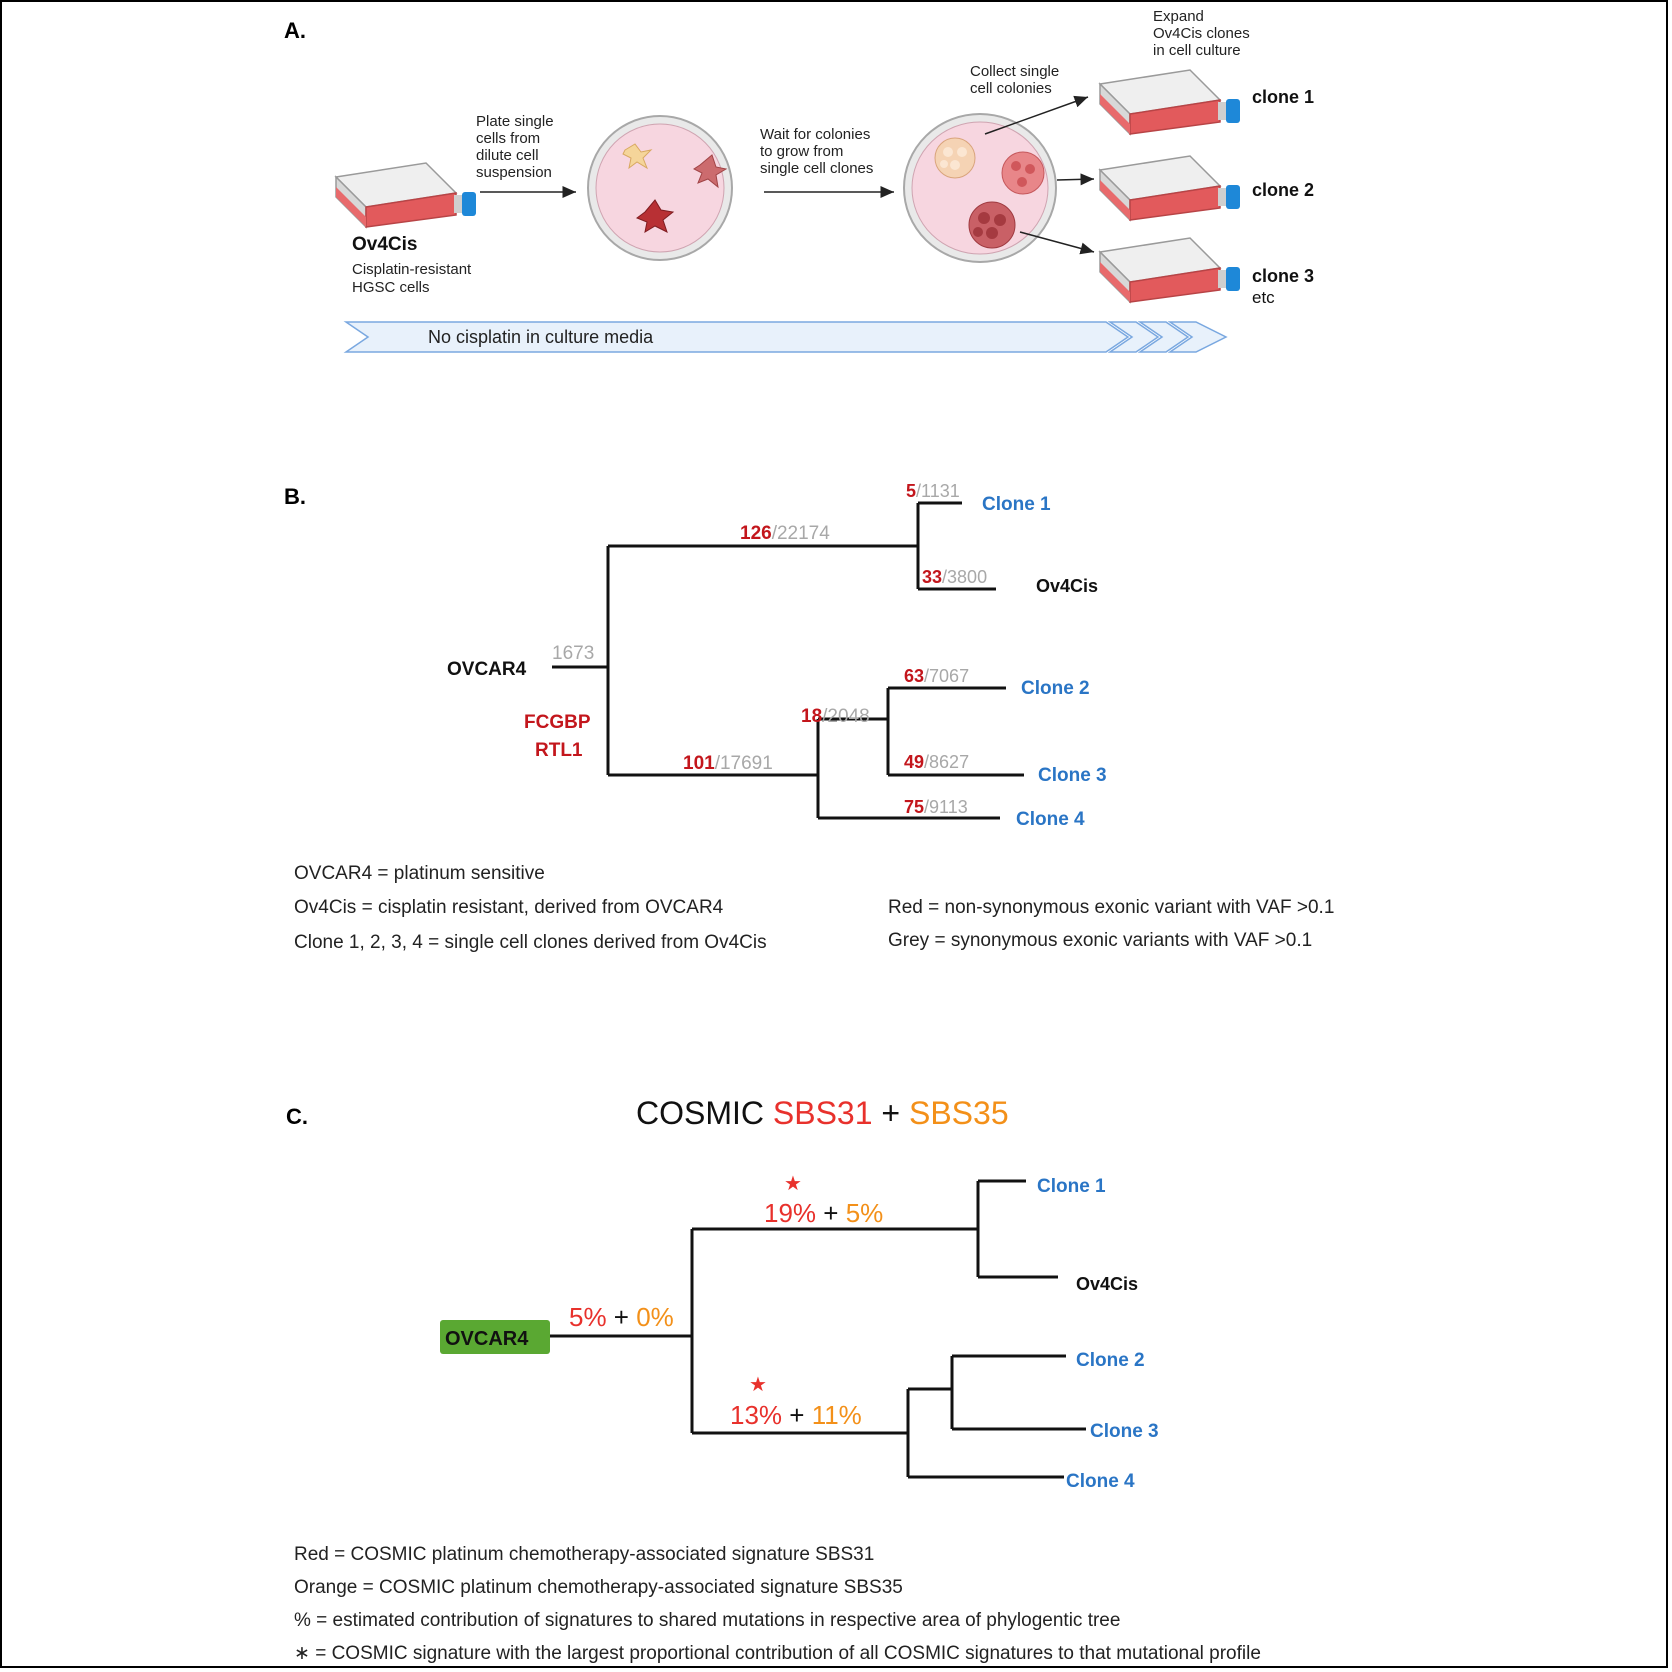 The image size is (1672, 1672). I want to click on colony-dish-icon, so click(980, 188).